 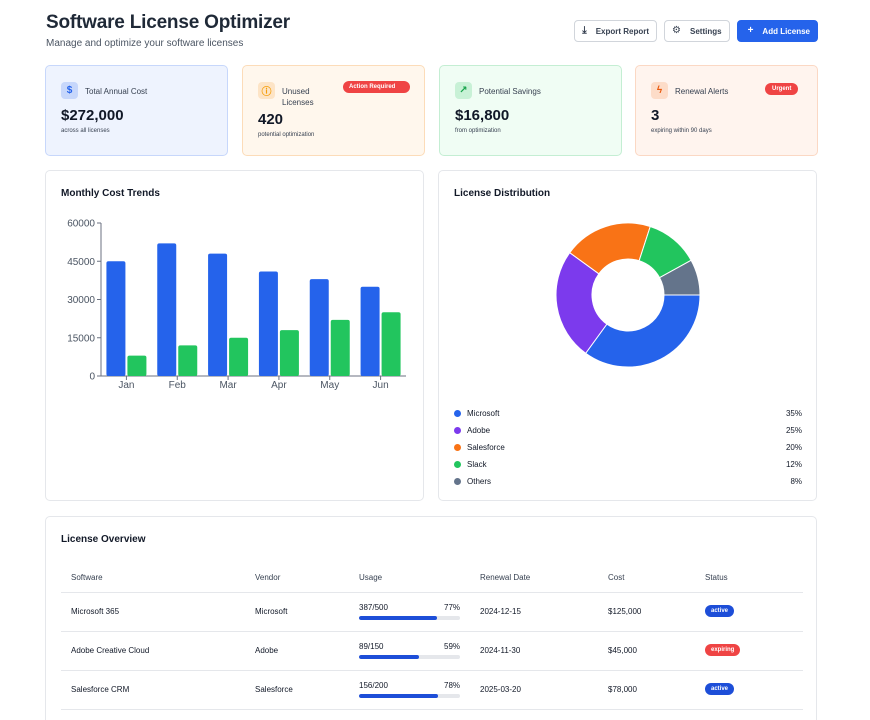 I want to click on table-cell-renewal-date: 2024-12-15, so click(x=500, y=611).